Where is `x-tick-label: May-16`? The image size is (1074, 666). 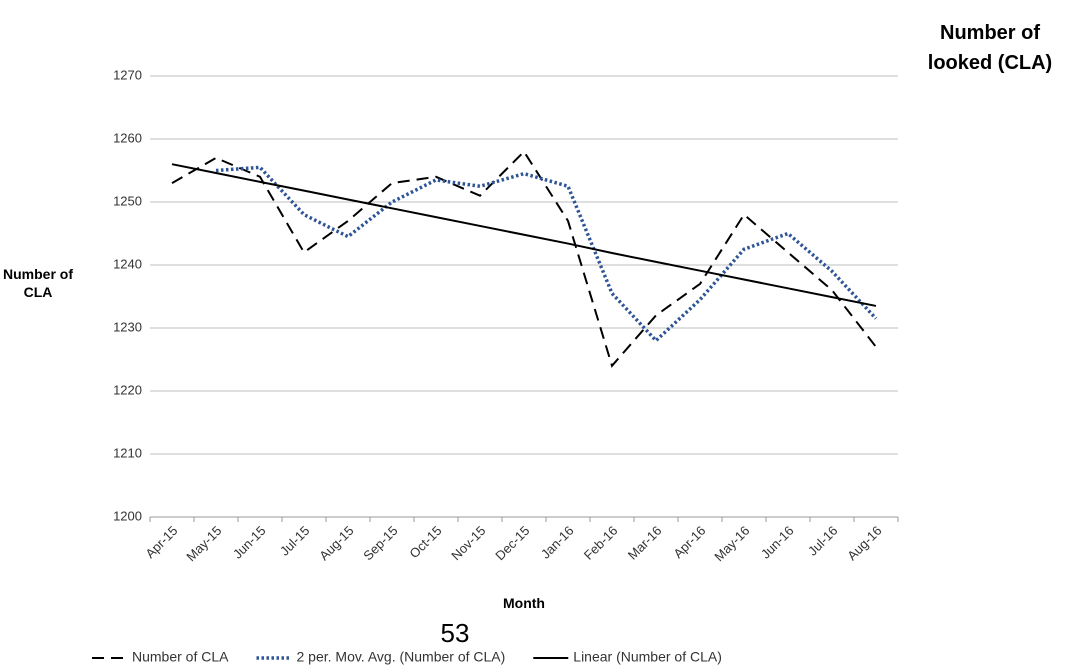 x-tick-label: May-16 is located at coordinates (731, 543).